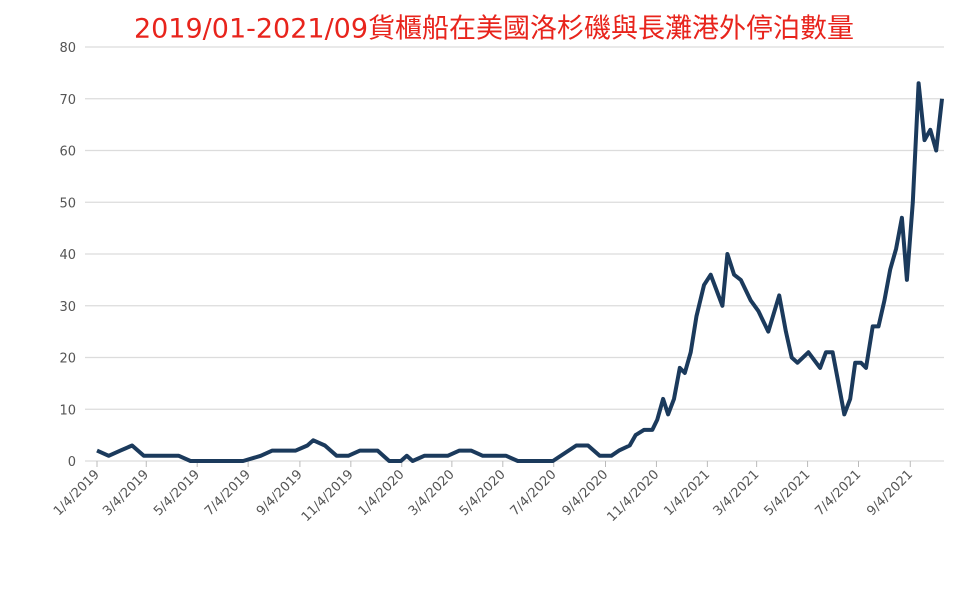 Image resolution: width=969 pixels, height=594 pixels. I want to click on y-tick-label: 50, so click(67, 203).